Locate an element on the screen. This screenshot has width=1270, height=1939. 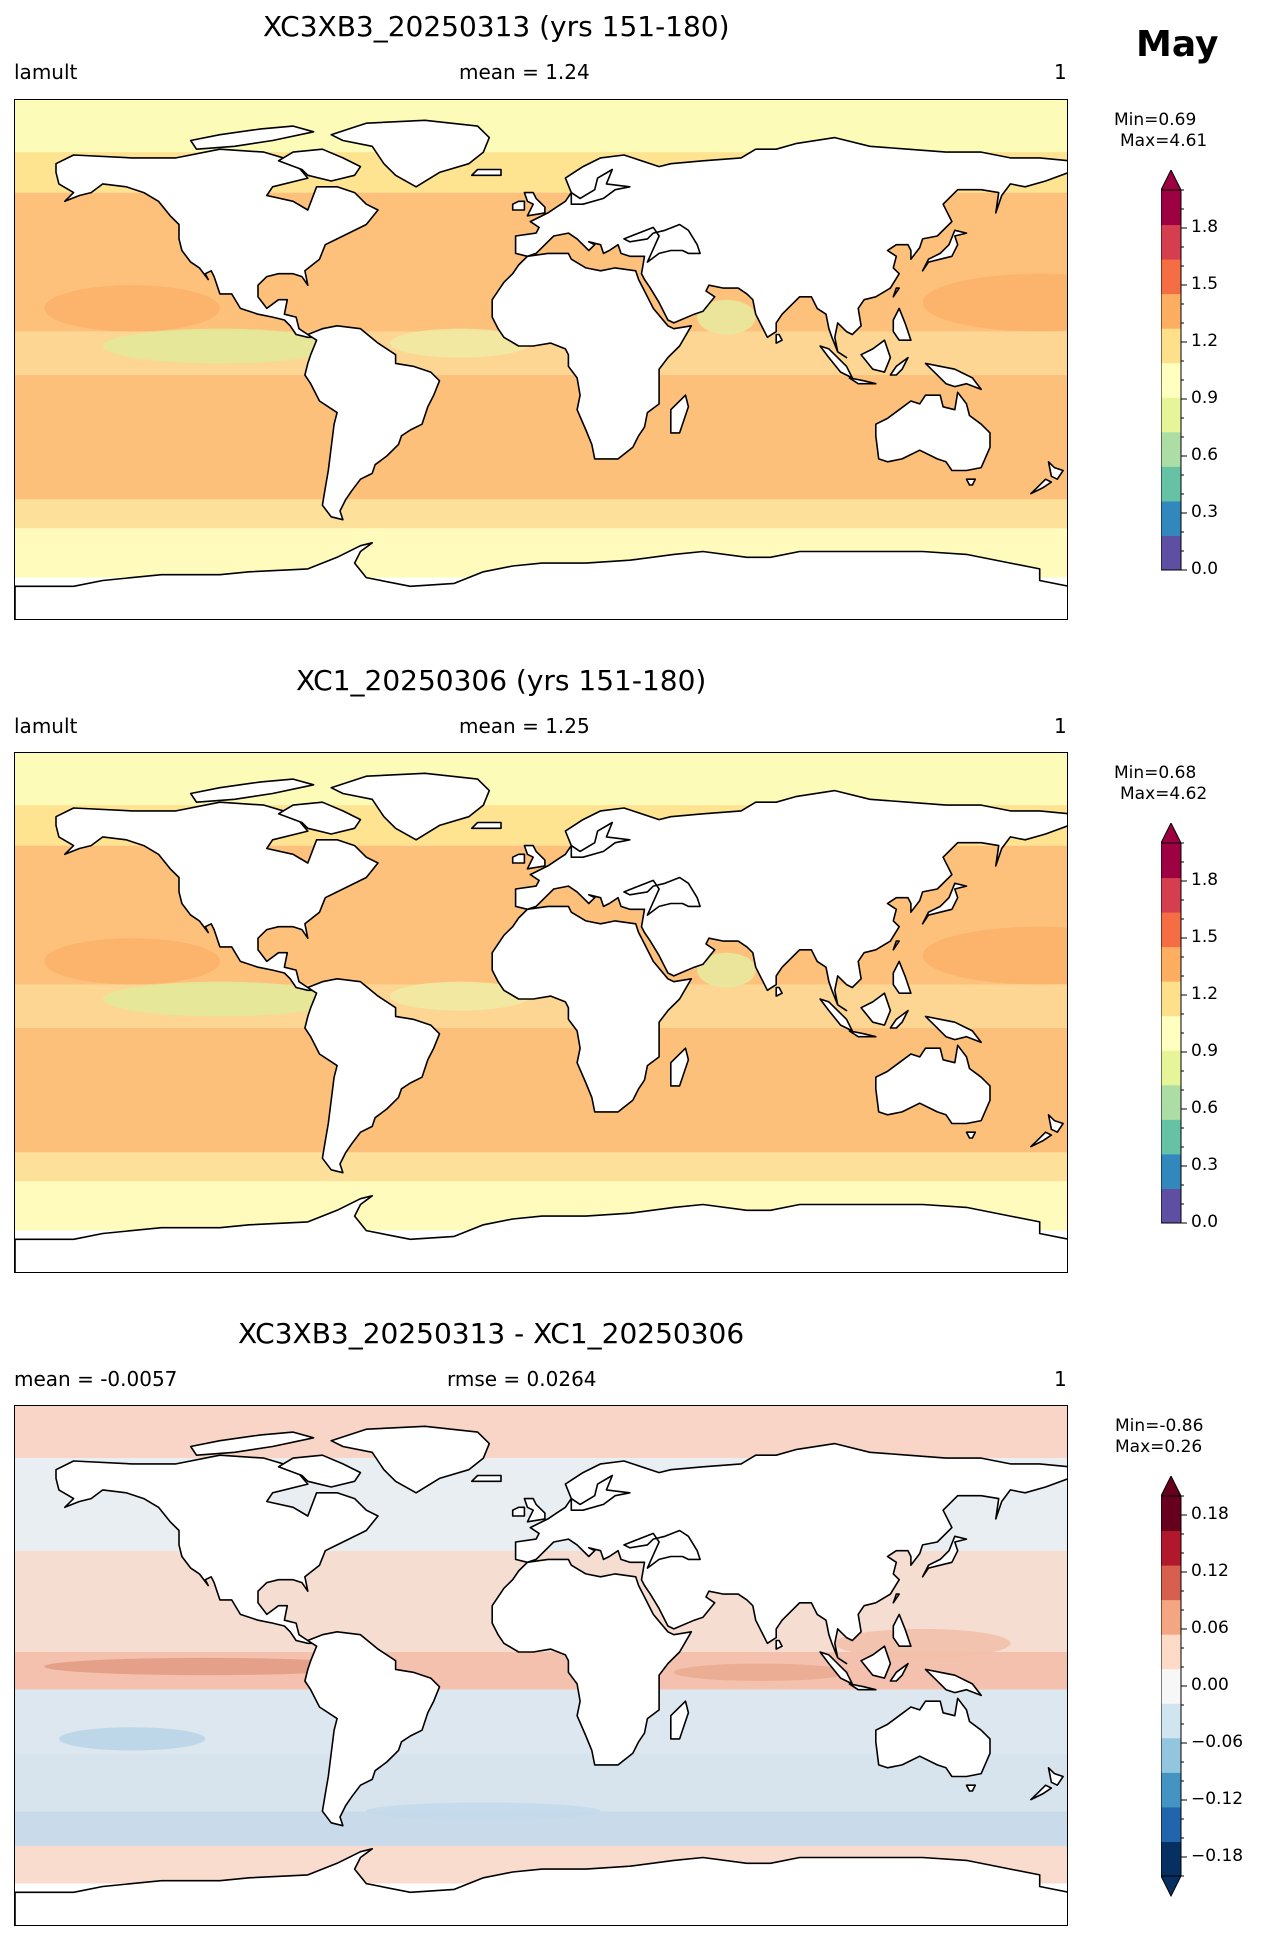
colorbar-tick-label: 1.2 is located at coordinates (1205, 341).